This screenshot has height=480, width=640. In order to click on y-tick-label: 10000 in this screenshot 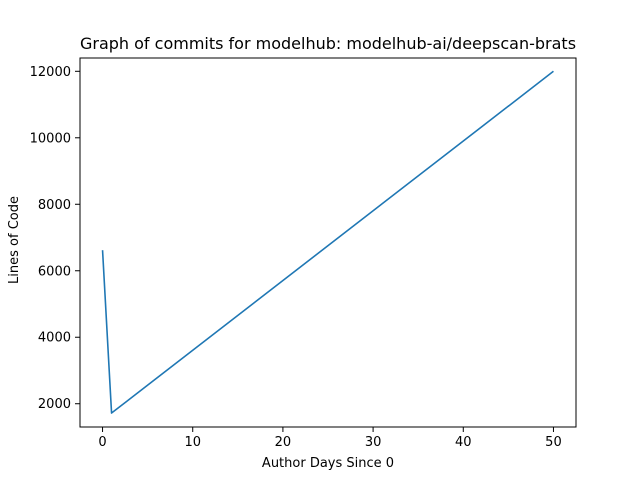, I will do `click(50, 138)`.